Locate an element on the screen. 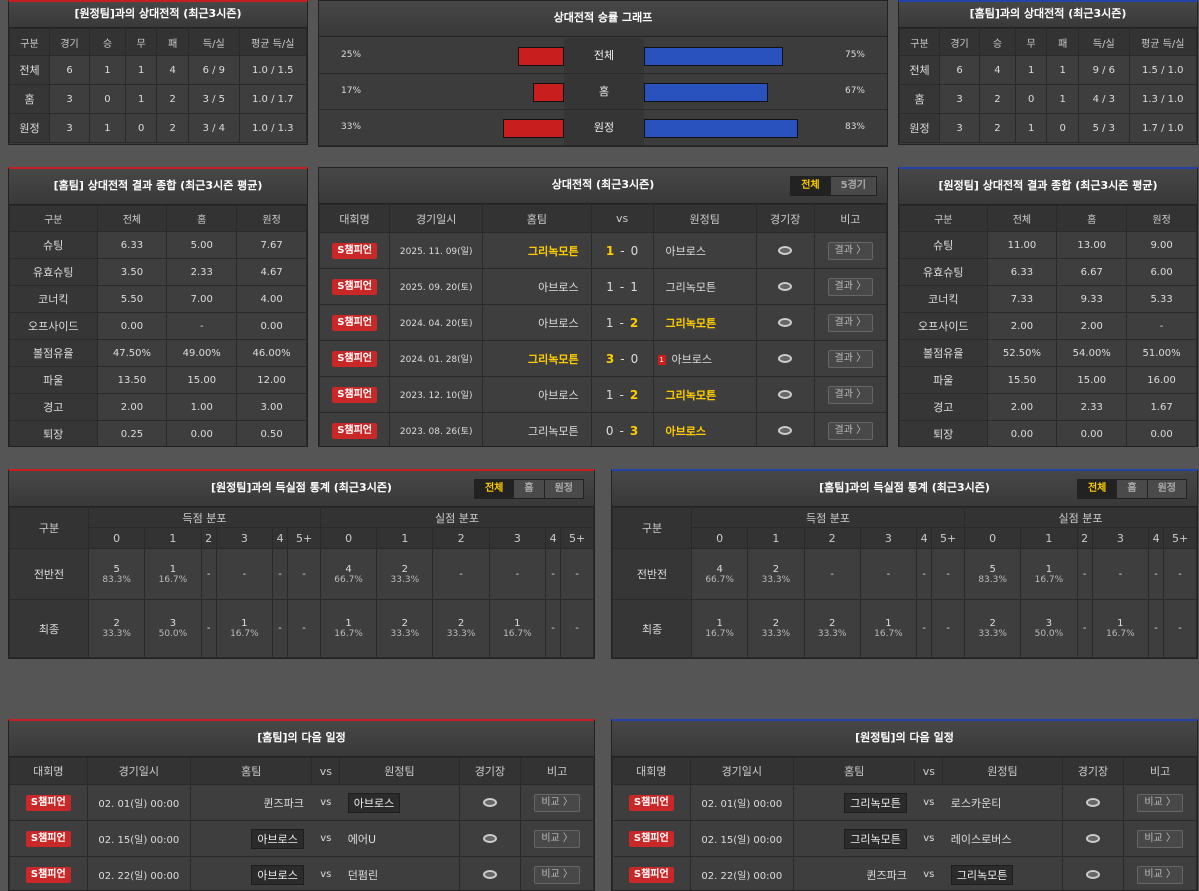 This screenshot has width=1199, height=891. column-header: 전체 is located at coordinates (1022, 218).